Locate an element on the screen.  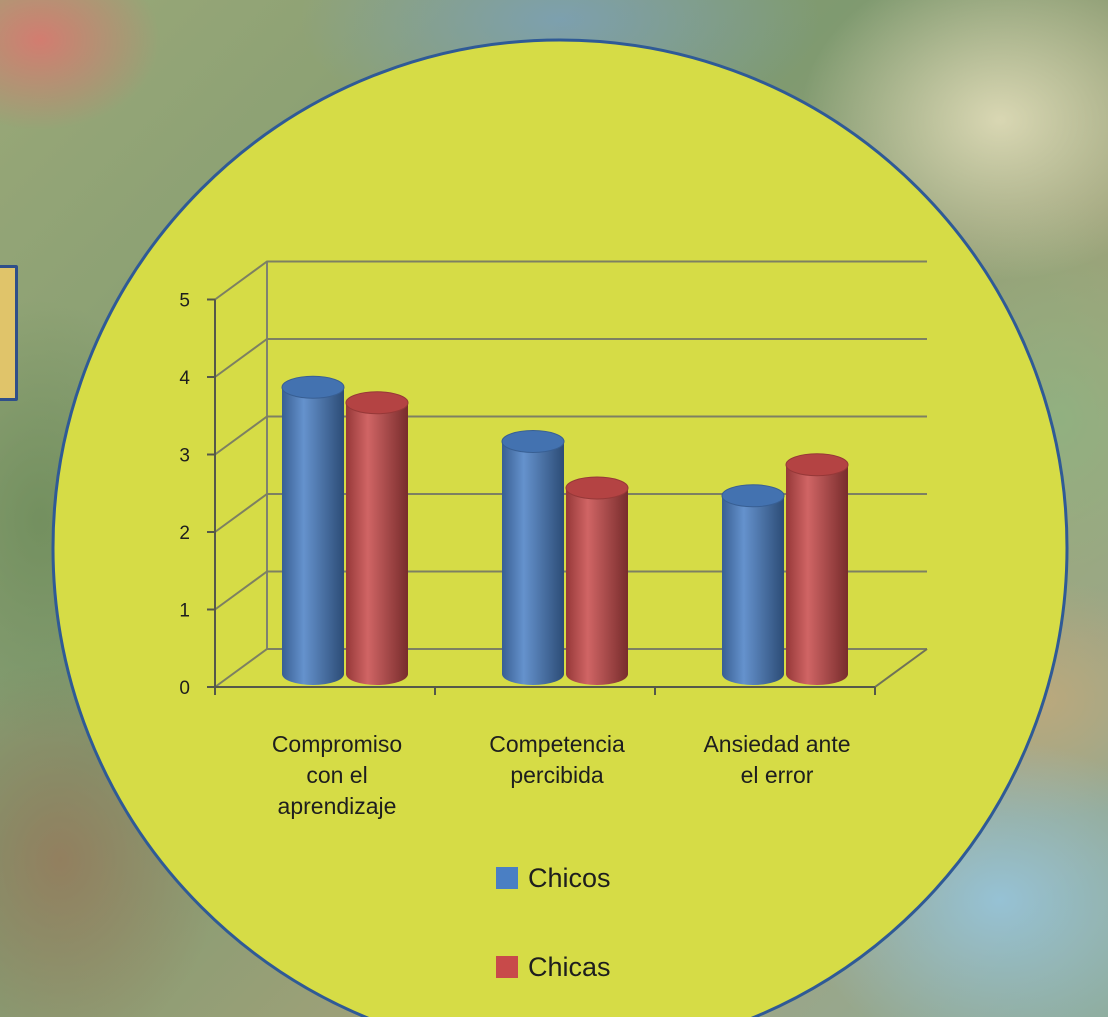
legend-swatch-chicos is located at coordinates (507, 878).